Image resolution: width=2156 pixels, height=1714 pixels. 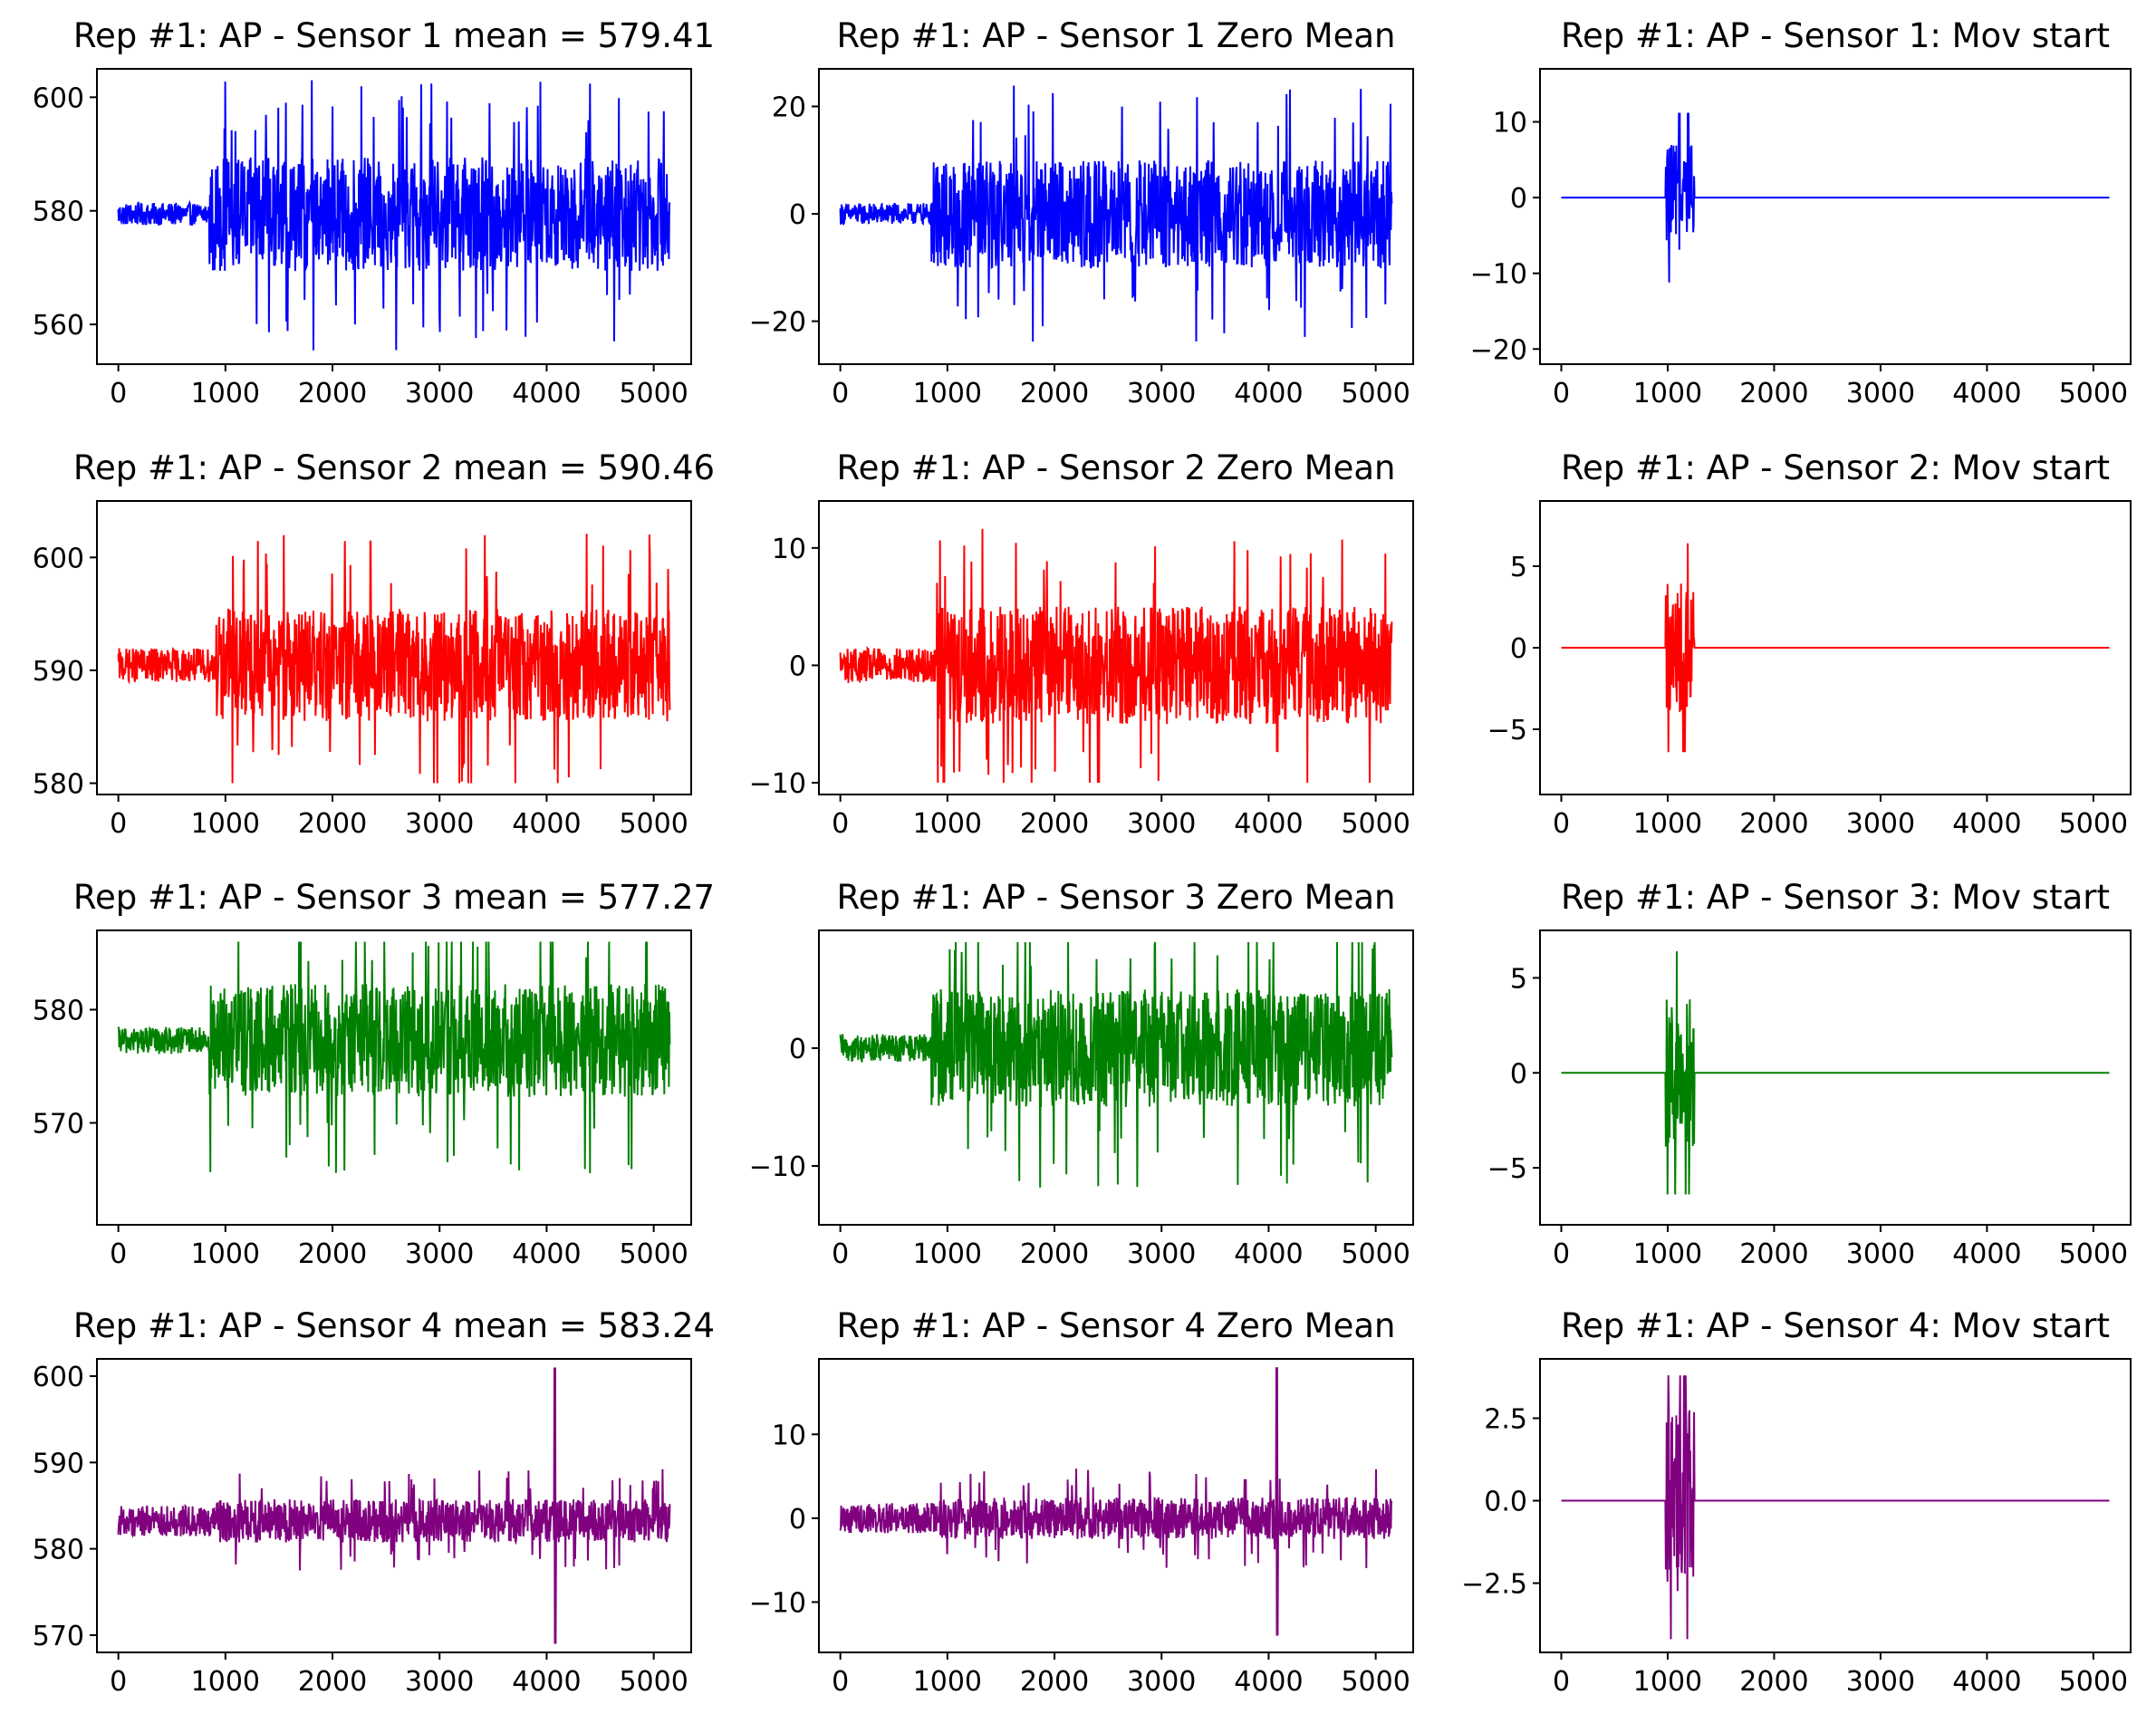 What do you see at coordinates (59, 1125) in the screenshot?
I see `y-tick-label: 570` at bounding box center [59, 1125].